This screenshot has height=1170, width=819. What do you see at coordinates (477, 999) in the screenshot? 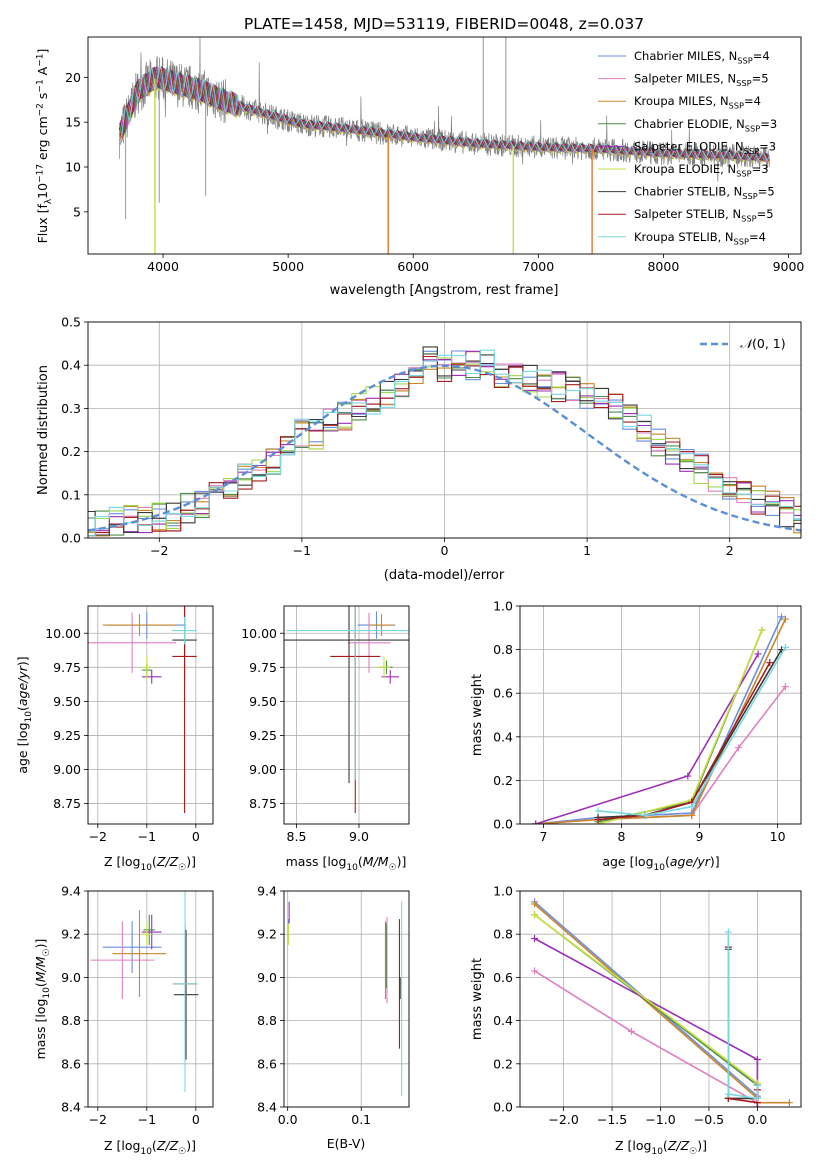
I see `y-axis-label: mass weight` at bounding box center [477, 999].